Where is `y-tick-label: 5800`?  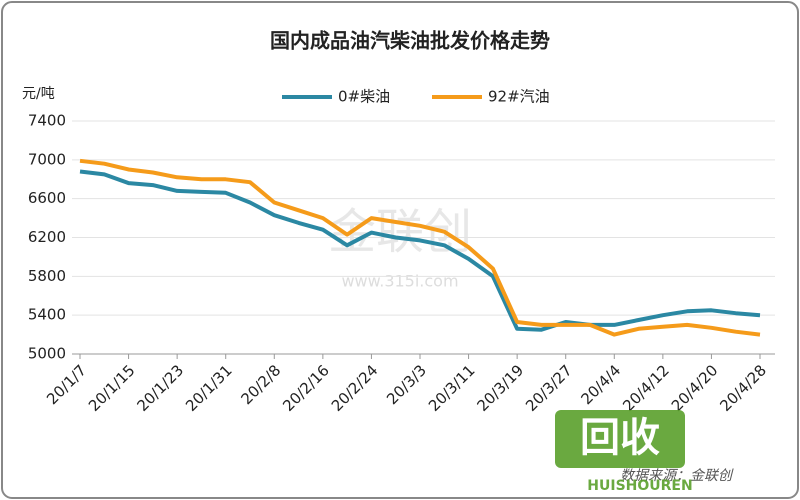
y-tick-label: 5800 is located at coordinates (47, 276).